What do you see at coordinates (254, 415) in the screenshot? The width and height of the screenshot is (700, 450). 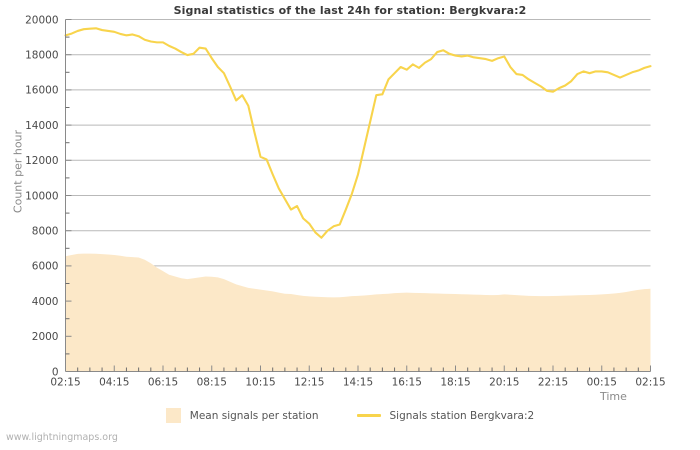 I see `legend-label-mean-signals: Mean signals per station` at bounding box center [254, 415].